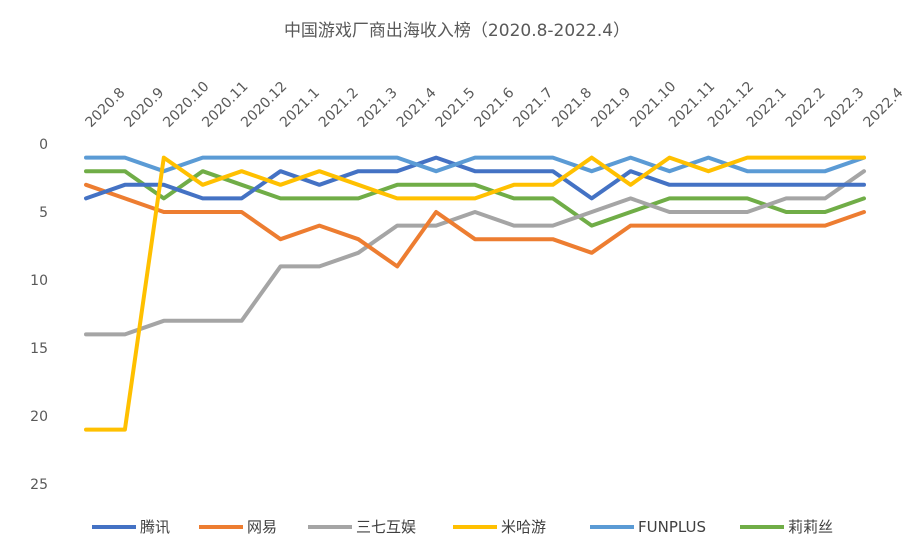 The image size is (914, 557). What do you see at coordinates (43, 213) in the screenshot?
I see `y-tick-label: 5` at bounding box center [43, 213].